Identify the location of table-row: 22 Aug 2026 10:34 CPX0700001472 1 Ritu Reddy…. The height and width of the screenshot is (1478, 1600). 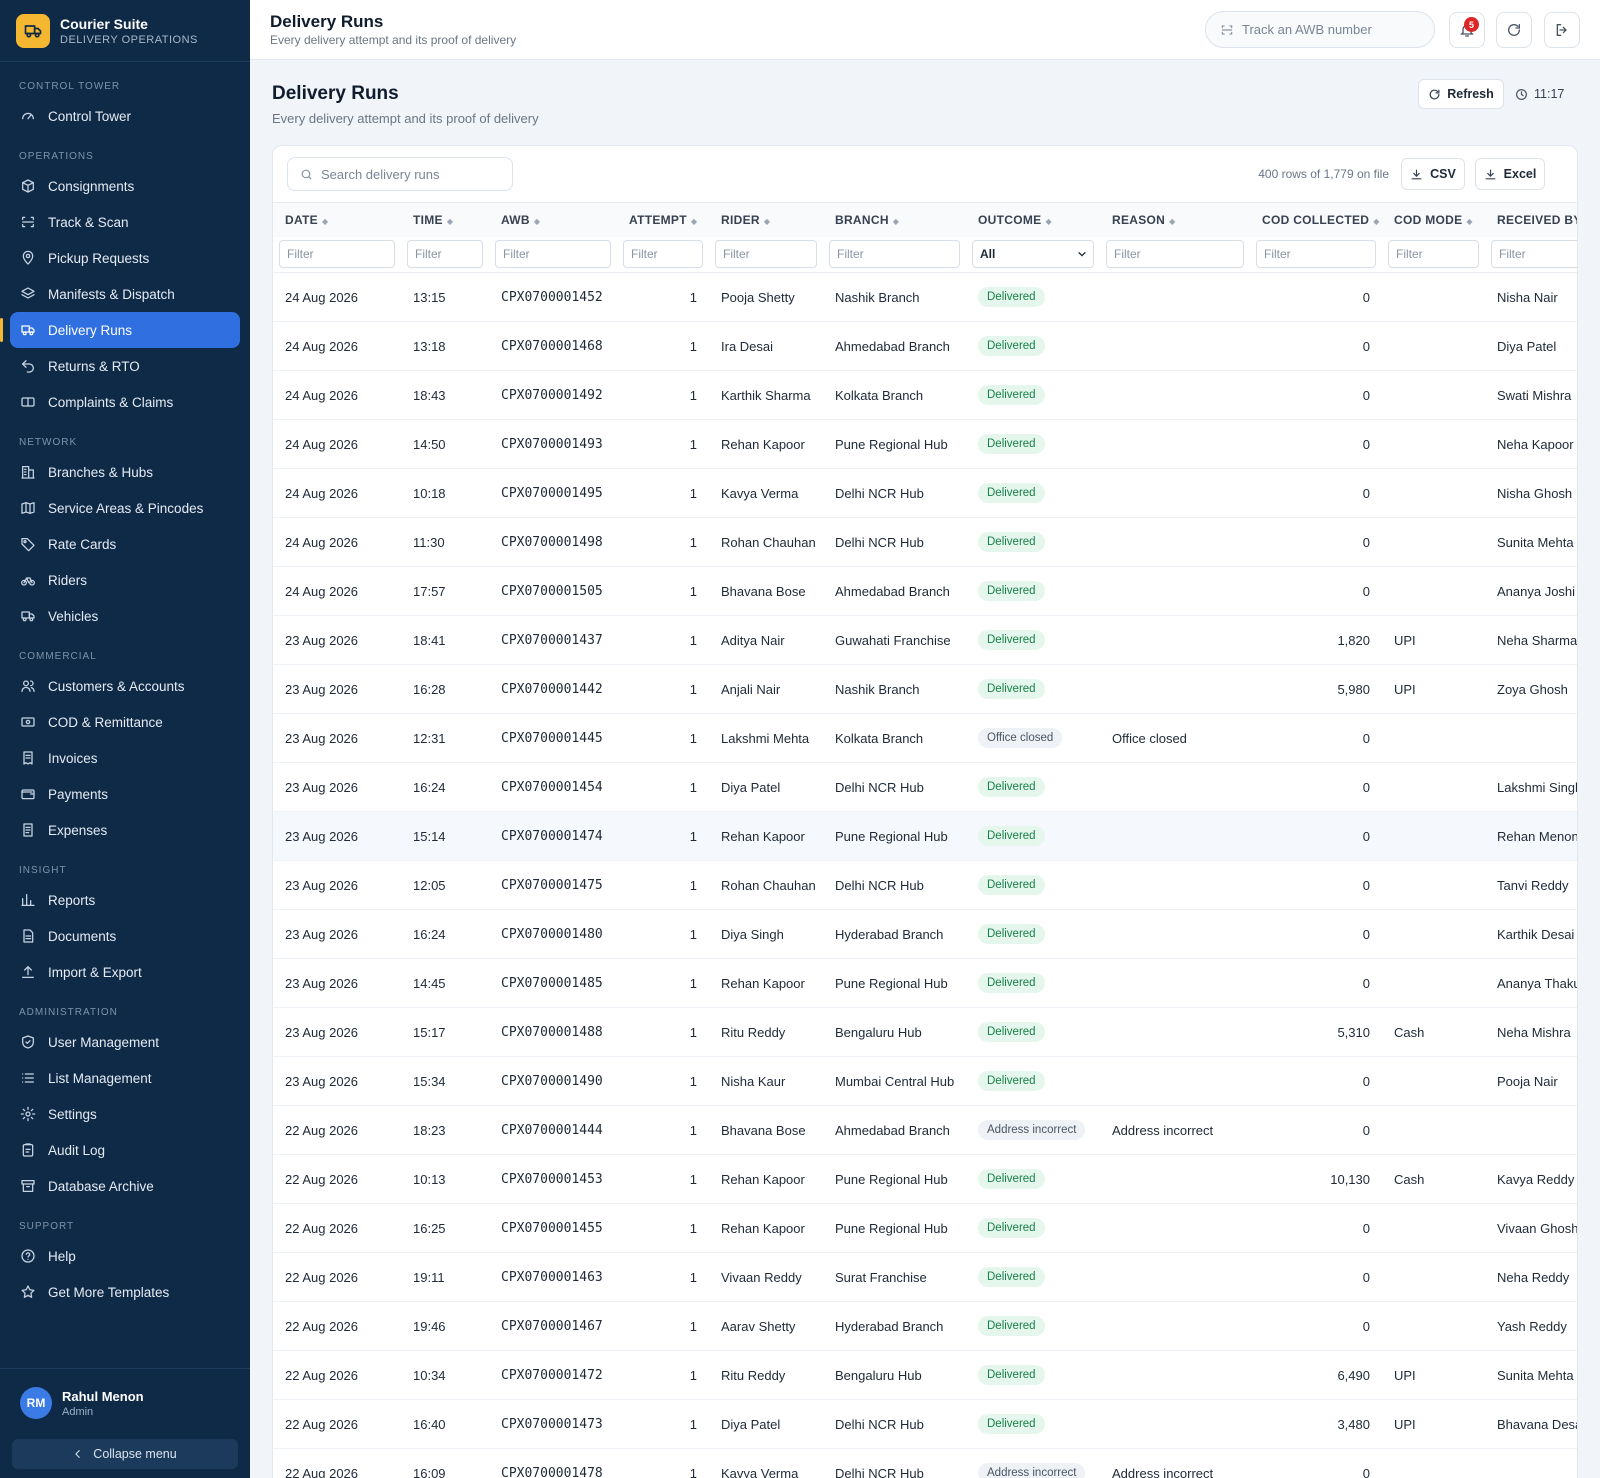
(925, 1375).